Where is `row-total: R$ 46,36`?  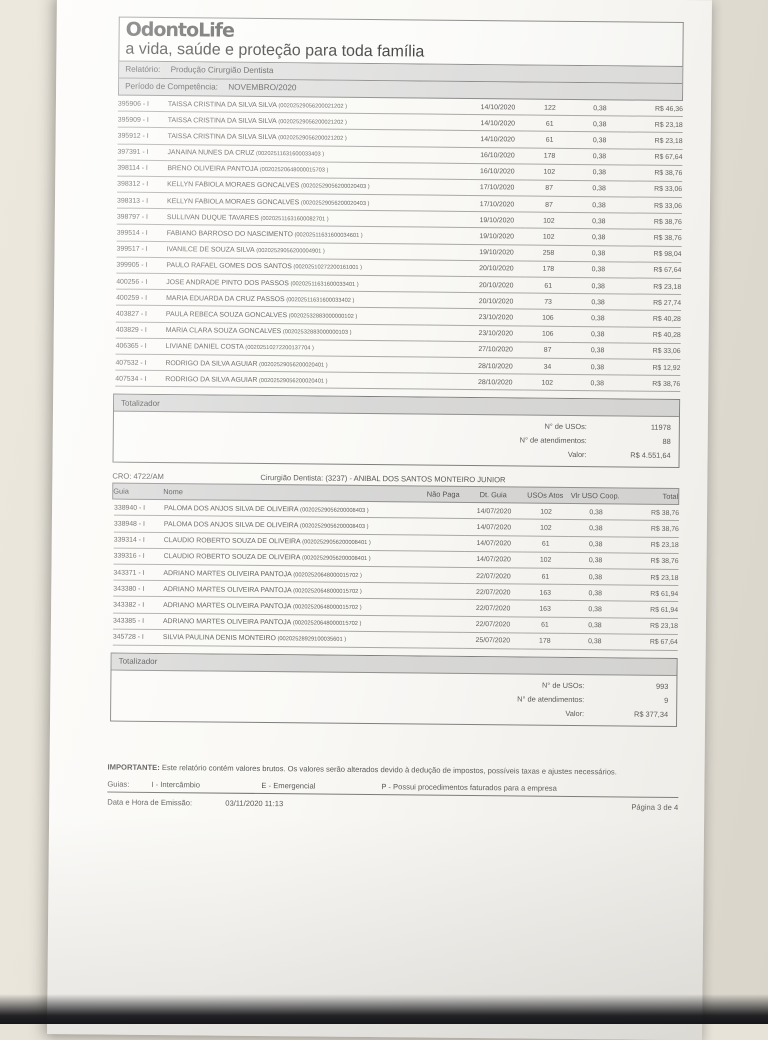
row-total: R$ 46,36 is located at coordinates (655, 108).